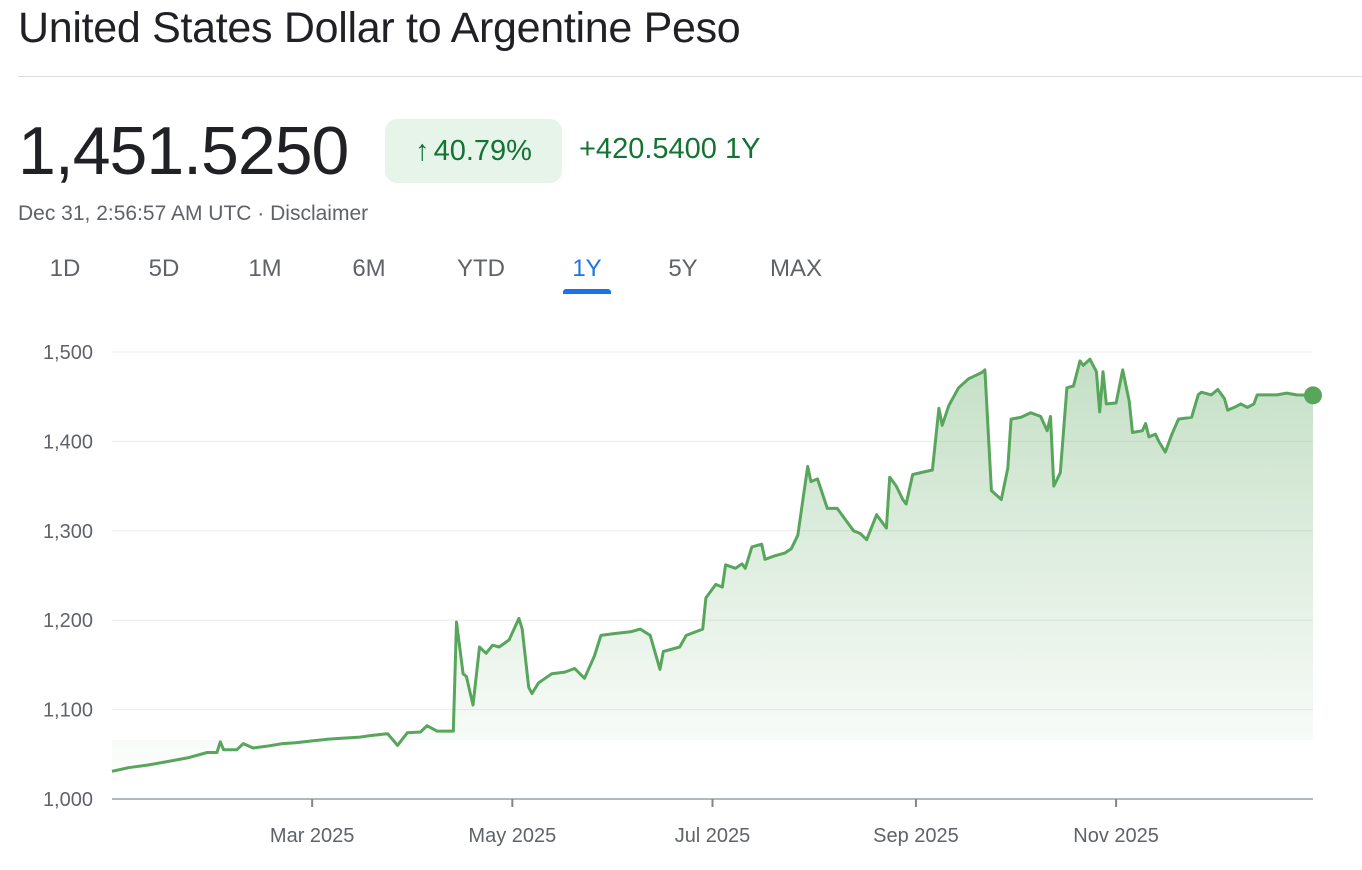  I want to click on tab-max: MAX, so click(796, 268).